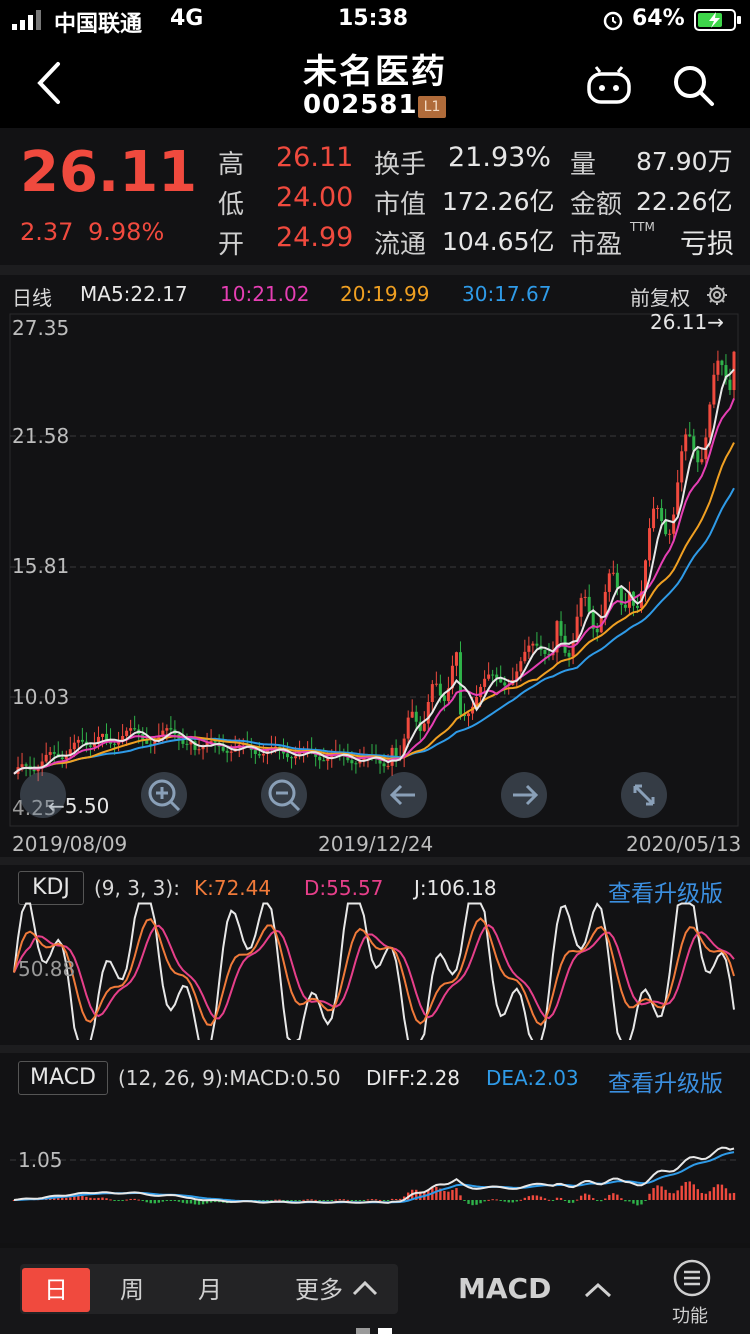 The image size is (750, 1334). I want to click on menu-icon, so click(692, 1278).